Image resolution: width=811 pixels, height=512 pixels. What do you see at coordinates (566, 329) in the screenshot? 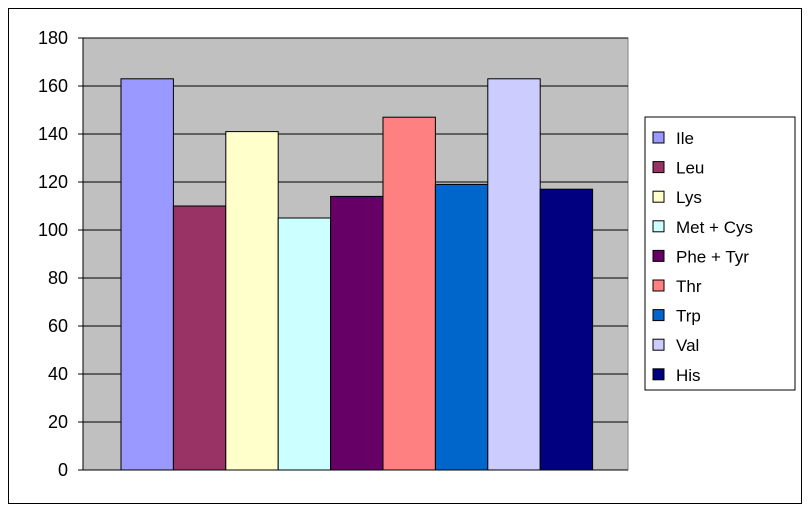
I see `bar-his` at bounding box center [566, 329].